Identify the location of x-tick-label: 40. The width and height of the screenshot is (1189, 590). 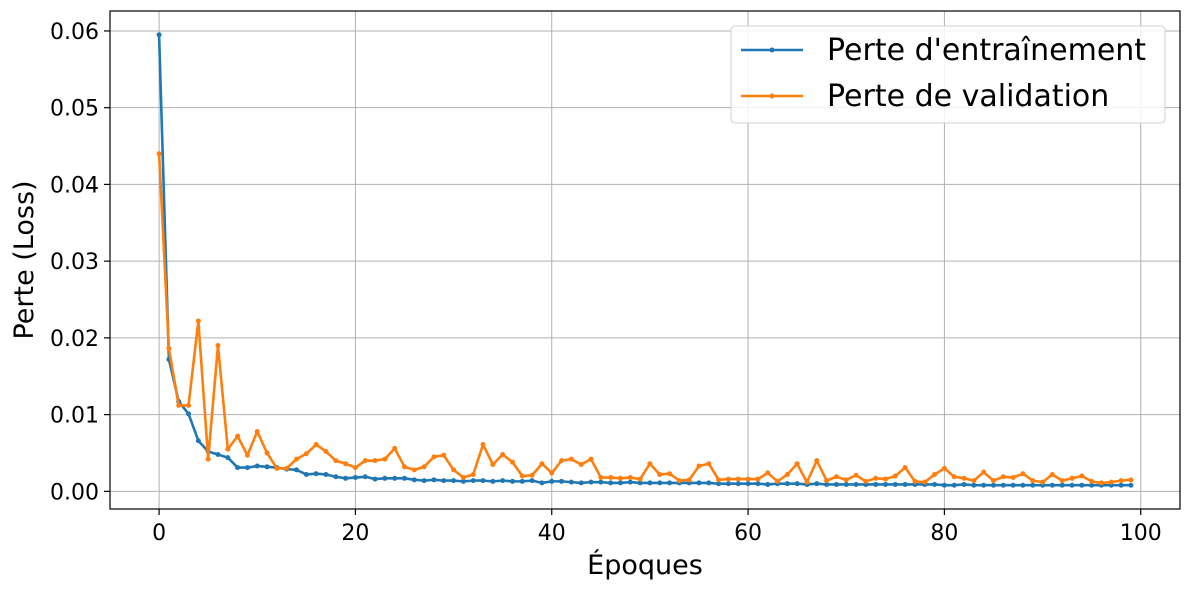
(552, 533).